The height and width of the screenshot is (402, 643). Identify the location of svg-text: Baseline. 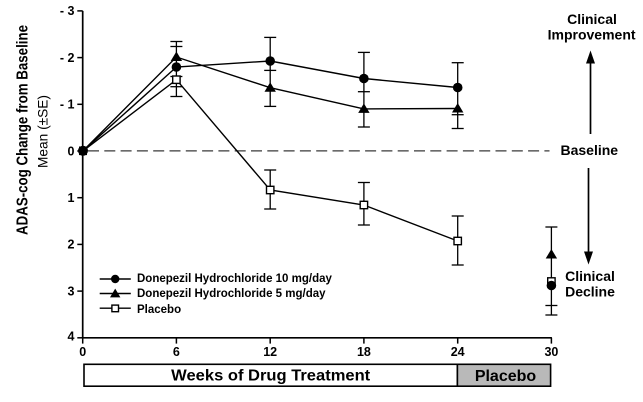
(590, 150).